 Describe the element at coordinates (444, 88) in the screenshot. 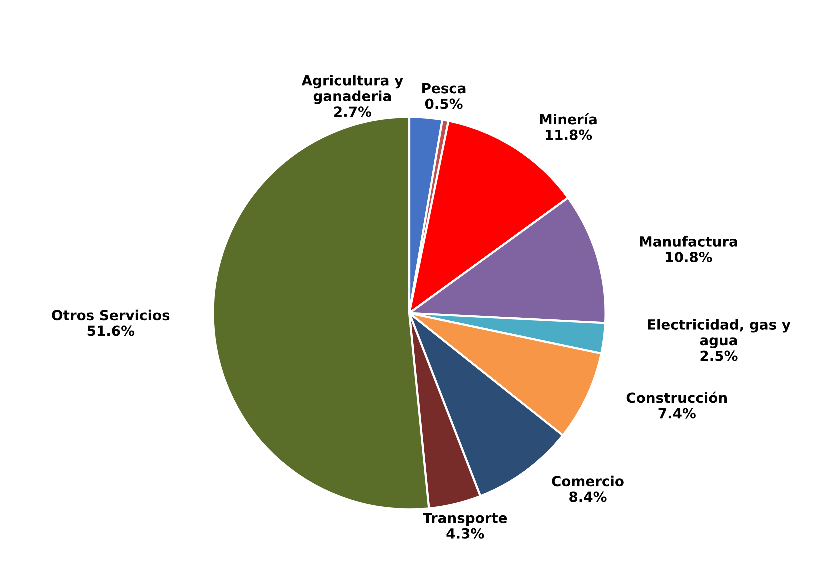

I see `slice-label: Pesca` at that location.